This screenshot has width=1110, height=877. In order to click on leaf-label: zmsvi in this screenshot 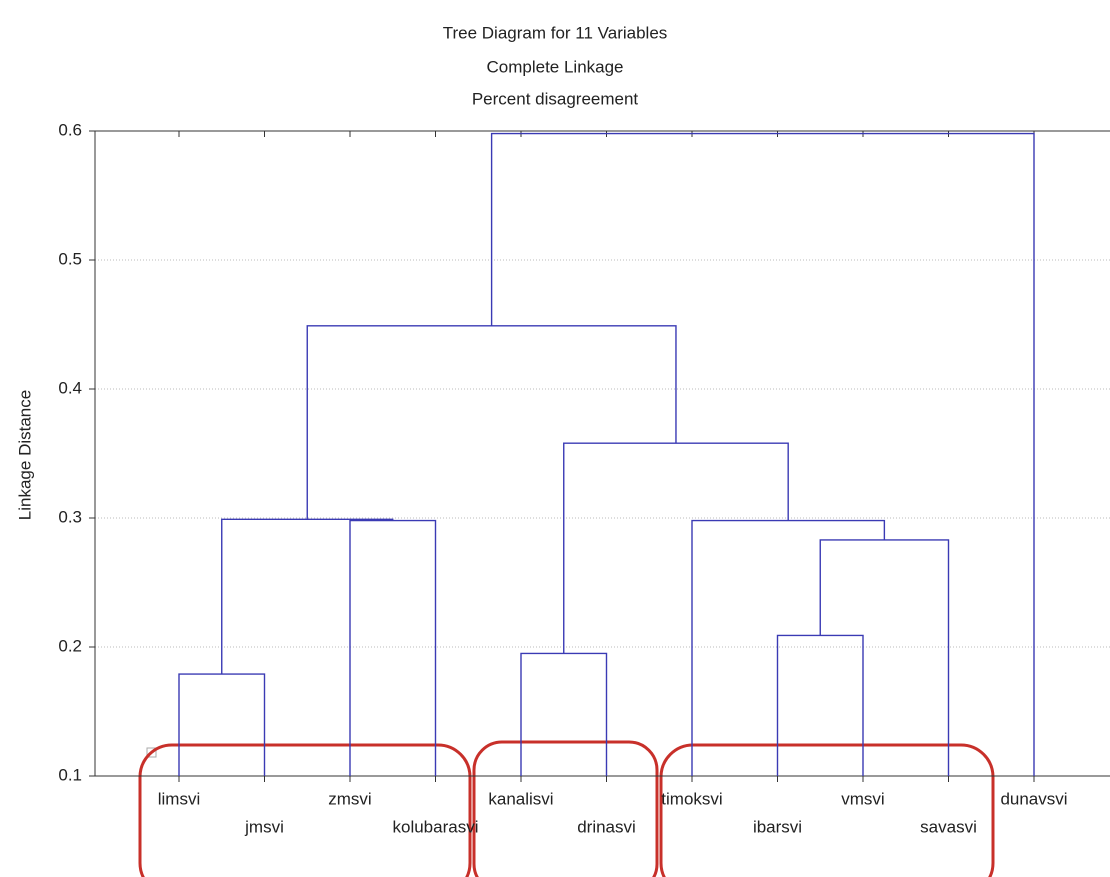, I will do `click(349, 798)`.